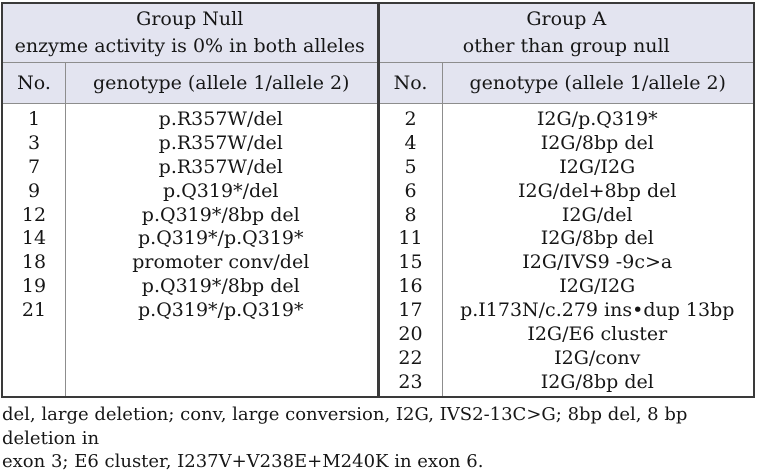 This screenshot has width=760, height=474. I want to click on table-row: 1 p.R357W/del, so click(190, 120).